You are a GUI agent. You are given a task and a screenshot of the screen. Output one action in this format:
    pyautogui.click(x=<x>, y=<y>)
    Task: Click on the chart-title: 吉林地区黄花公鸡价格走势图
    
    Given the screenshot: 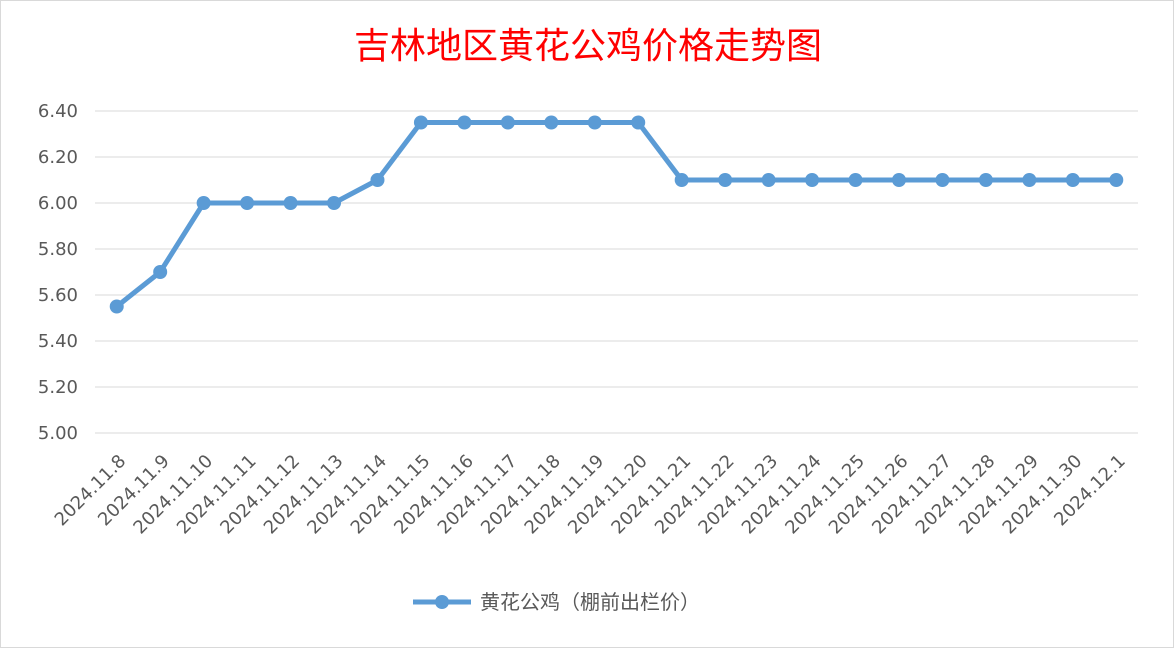 What is the action you would take?
    pyautogui.click(x=588, y=46)
    